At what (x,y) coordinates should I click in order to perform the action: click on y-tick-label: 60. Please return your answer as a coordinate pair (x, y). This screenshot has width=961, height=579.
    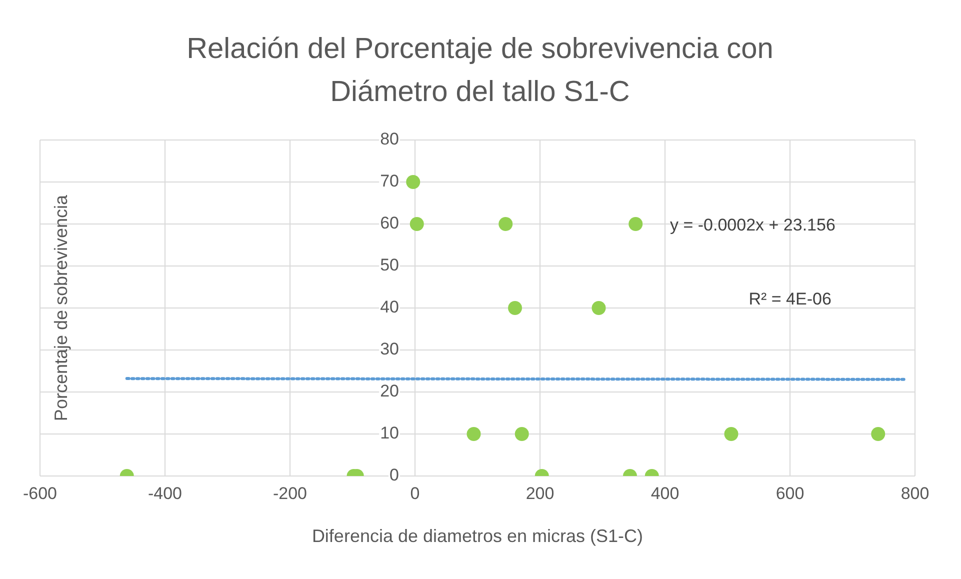
    Looking at the image, I should click on (389, 223).